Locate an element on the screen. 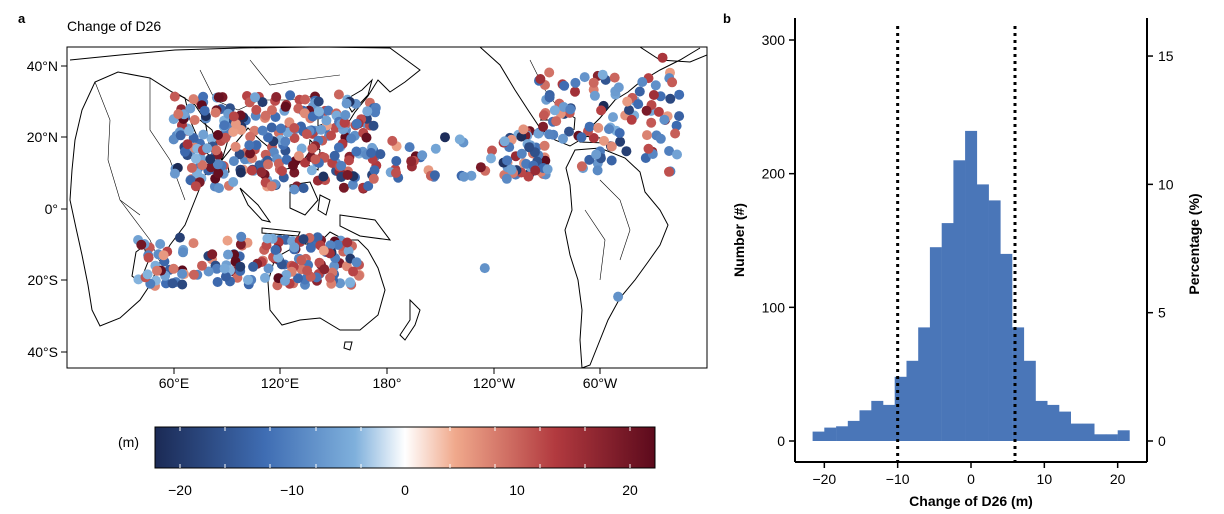 The image size is (1224, 514). x-tick-label: 20 is located at coordinates (1118, 479).